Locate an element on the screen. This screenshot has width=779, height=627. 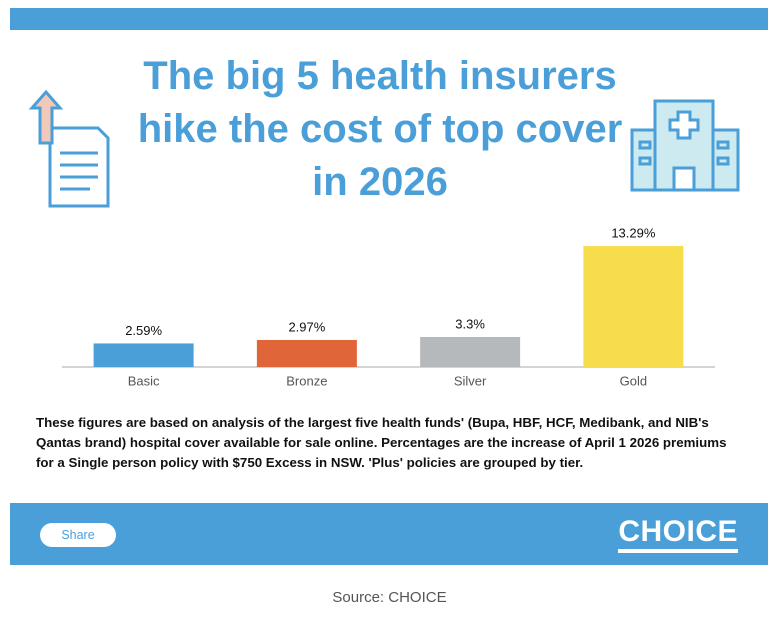
share-label: Share is located at coordinates (78, 535).